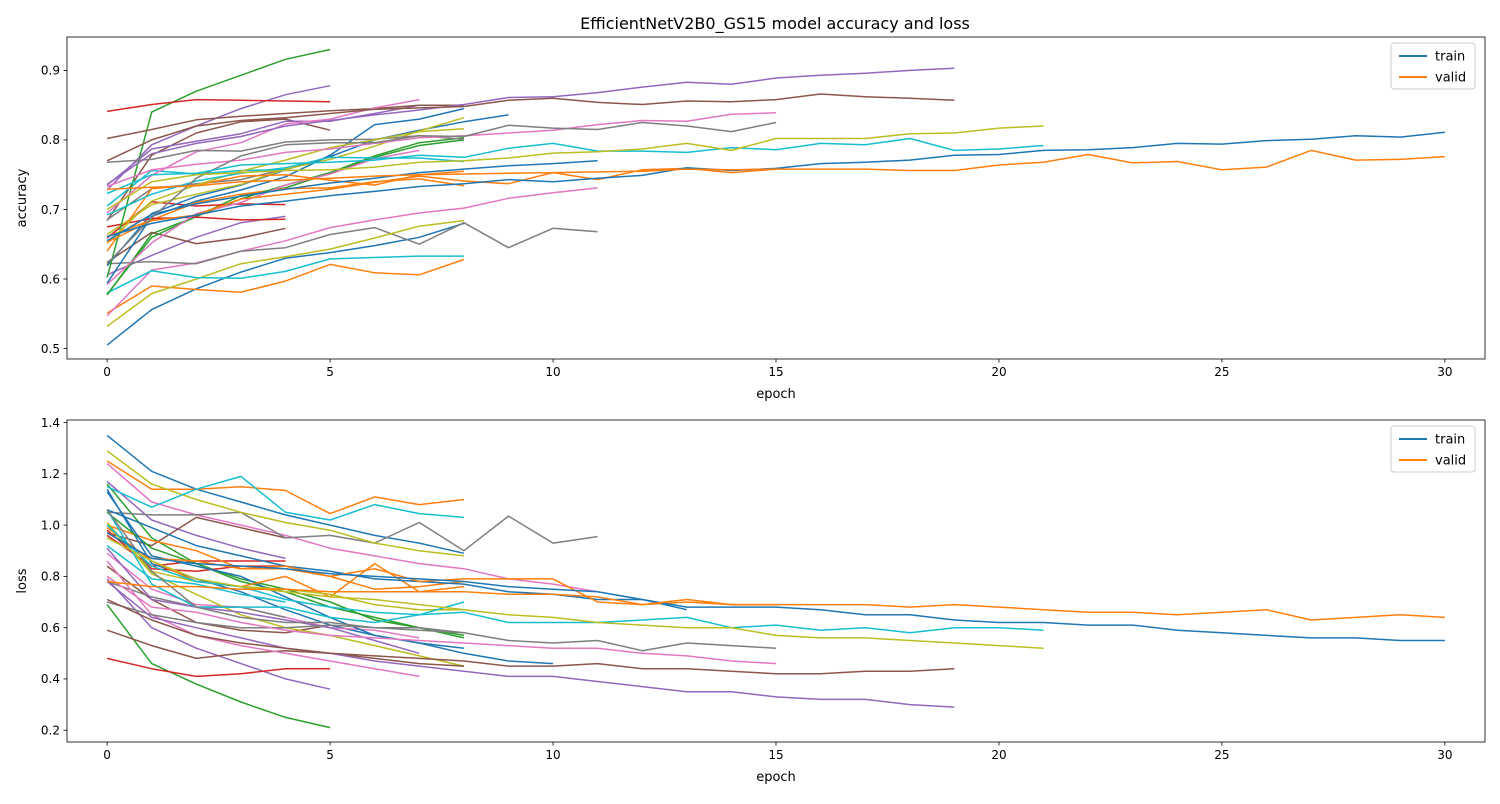 The height and width of the screenshot is (804, 1500). What do you see at coordinates (776, 394) in the screenshot?
I see `accuracy-x-axis-label: epoch` at bounding box center [776, 394].